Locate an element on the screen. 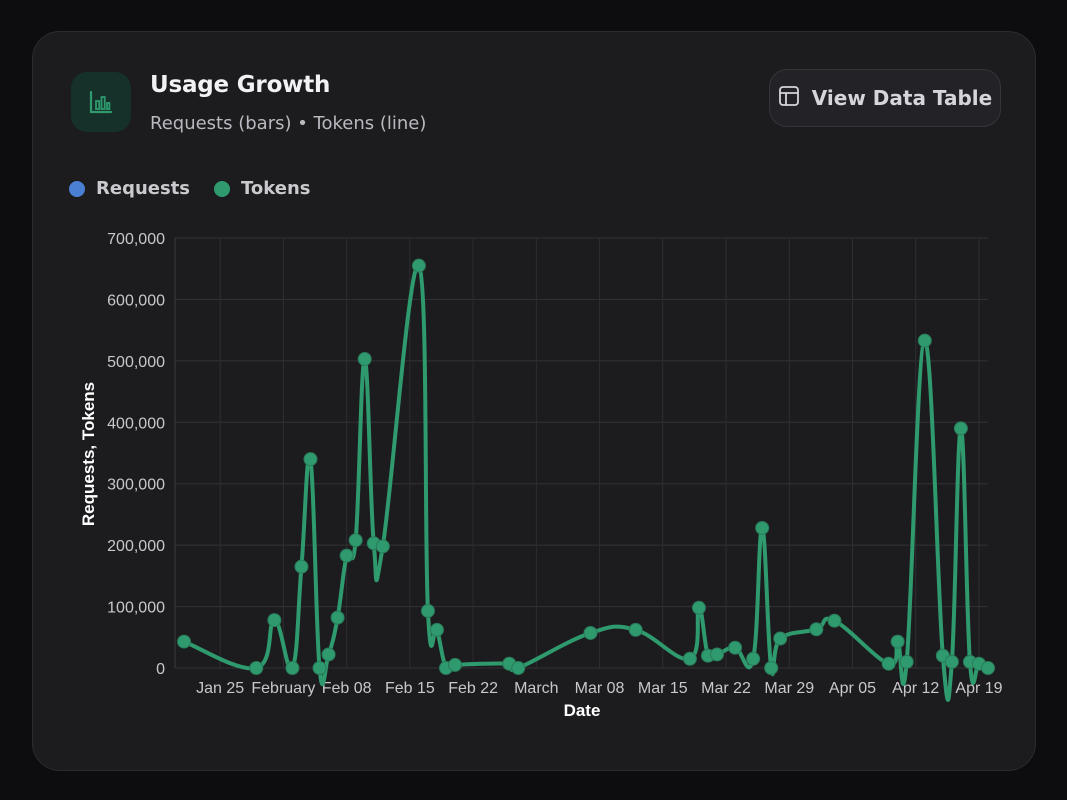 The width and height of the screenshot is (1067, 800). y-tick-label: 700,000 is located at coordinates (136, 239).